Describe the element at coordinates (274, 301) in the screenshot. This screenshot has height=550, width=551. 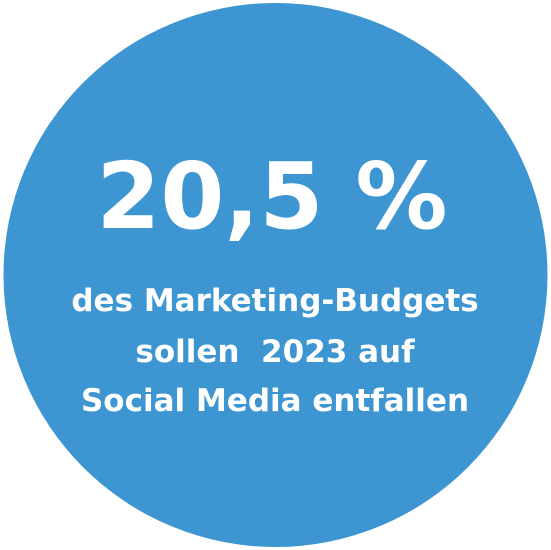
I see `text-line: des Marketing-Budgets` at that location.